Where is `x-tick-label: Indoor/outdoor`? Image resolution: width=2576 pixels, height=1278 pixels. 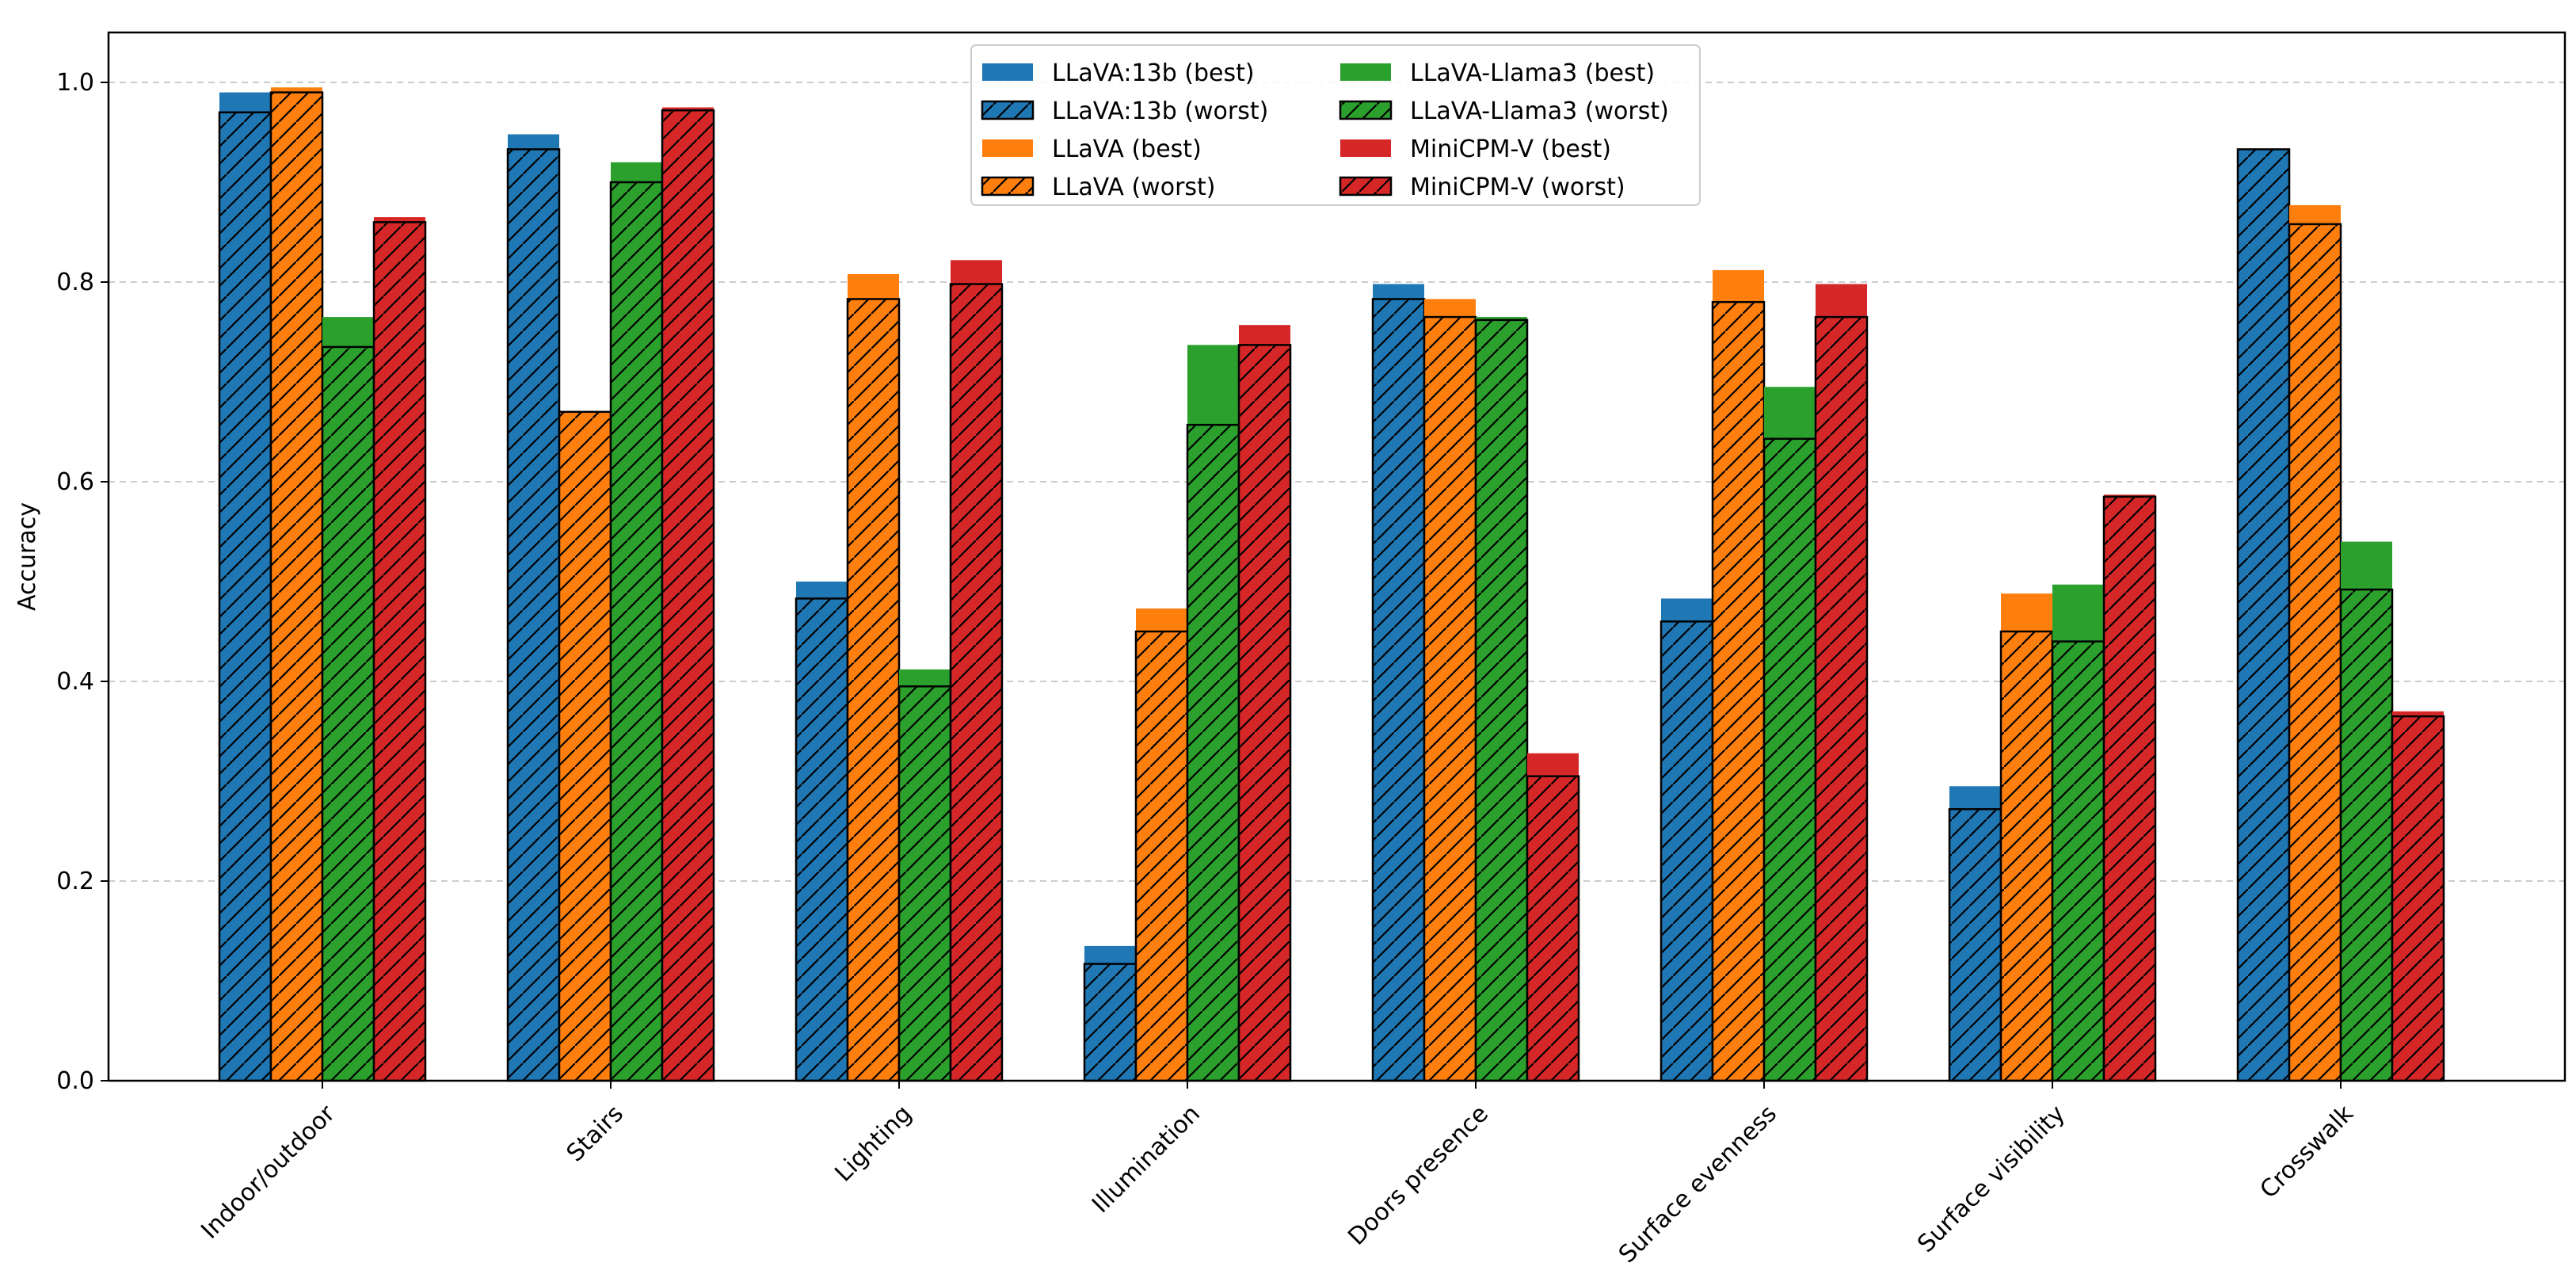 x-tick-label: Indoor/outdoor is located at coordinates (268, 1172).